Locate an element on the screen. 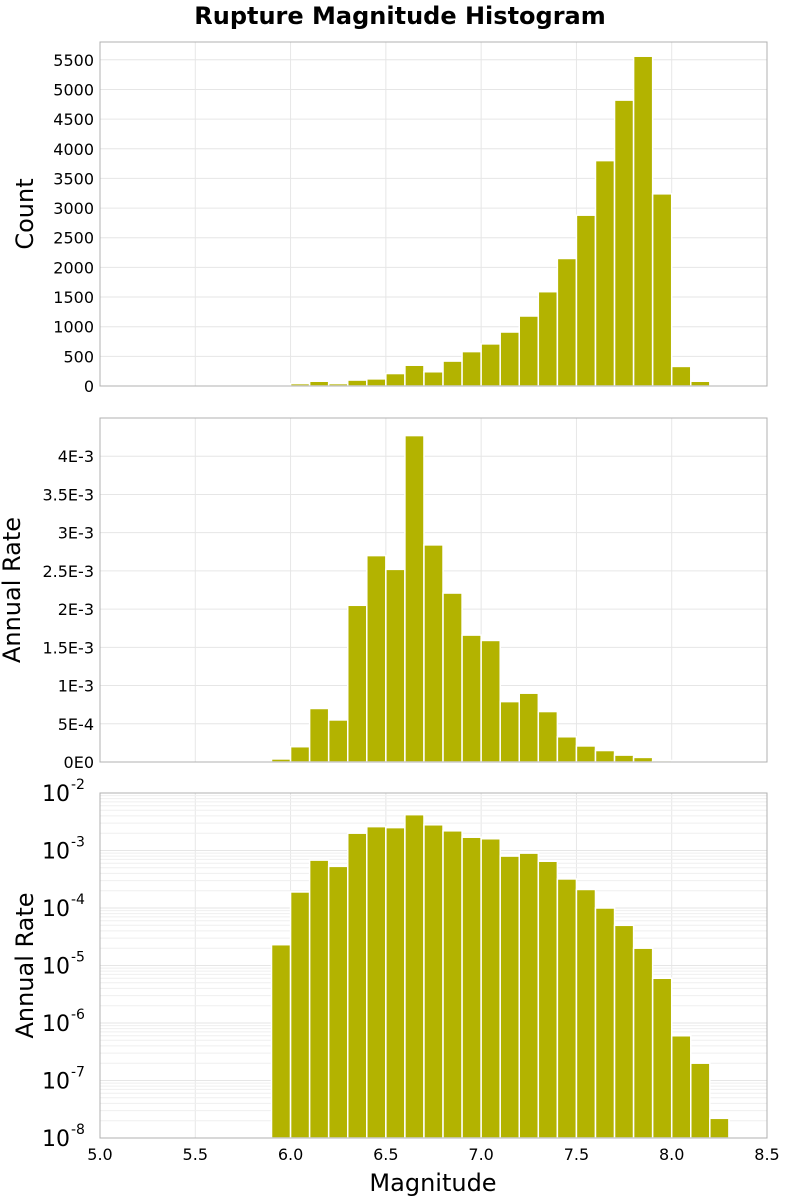  x-tick-label: 6.5 is located at coordinates (385, 1154).